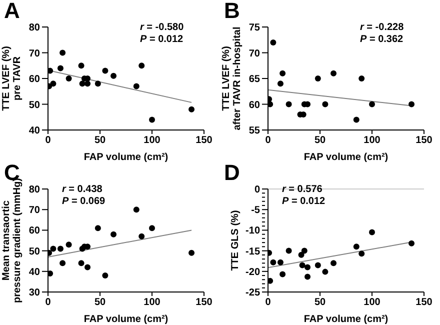 The image size is (440, 325). What do you see at coordinates (34, 293) in the screenshot?
I see `y-tick-label: 30` at bounding box center [34, 293].